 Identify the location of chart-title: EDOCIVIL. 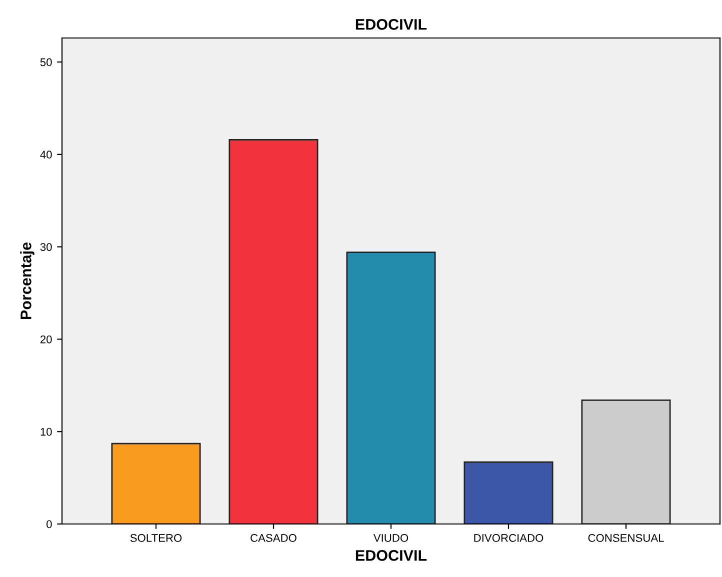
(391, 24).